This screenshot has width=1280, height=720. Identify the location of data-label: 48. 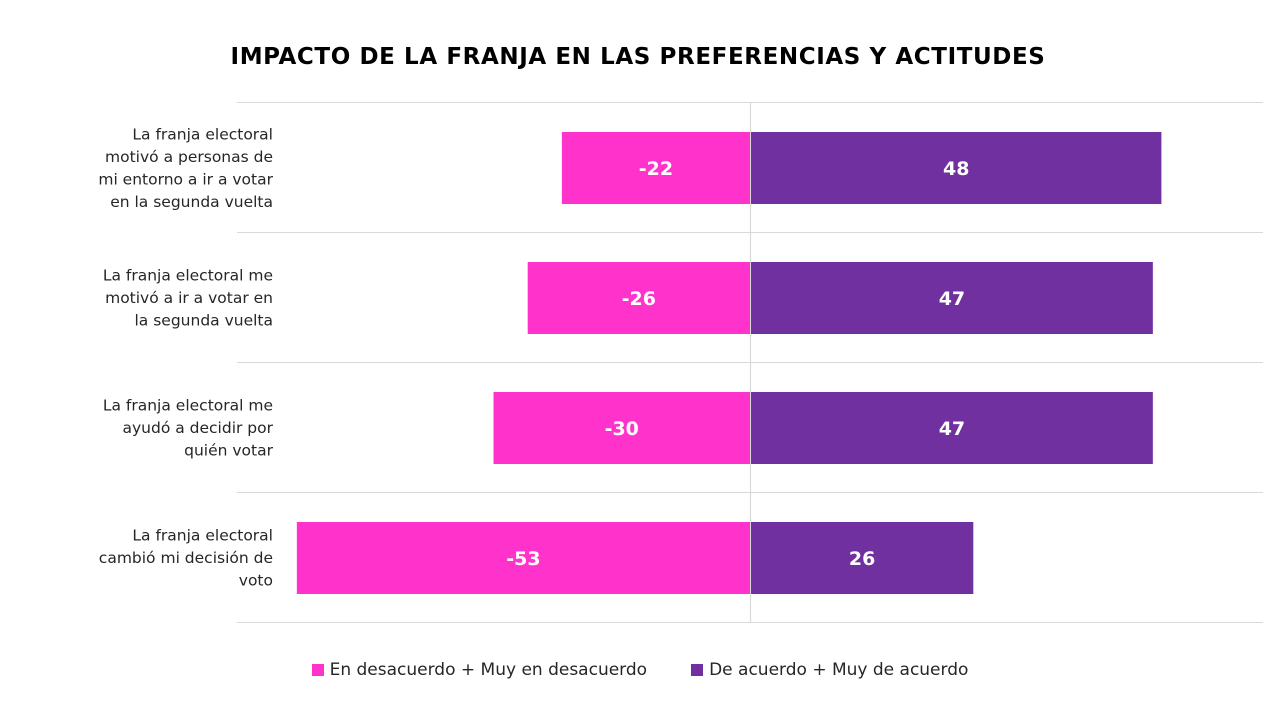
(956, 169).